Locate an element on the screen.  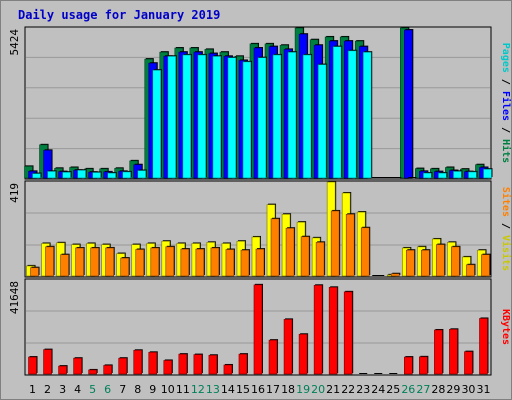
x-tick-label: 19 is located at coordinates (303, 389).